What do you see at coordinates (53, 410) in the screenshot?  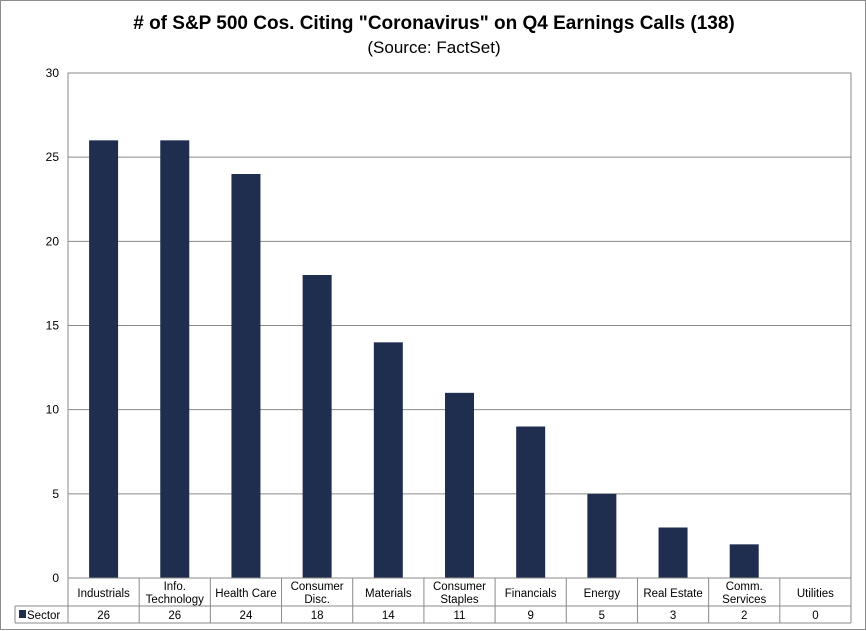 I see `y-tick-label: 10` at bounding box center [53, 410].